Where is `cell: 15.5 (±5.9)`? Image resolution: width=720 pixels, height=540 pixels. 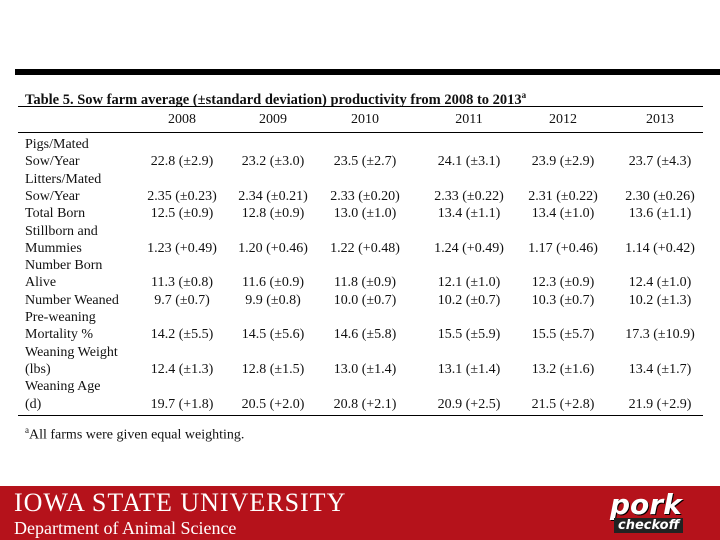 cell: 15.5 (±5.9) is located at coordinates (469, 335).